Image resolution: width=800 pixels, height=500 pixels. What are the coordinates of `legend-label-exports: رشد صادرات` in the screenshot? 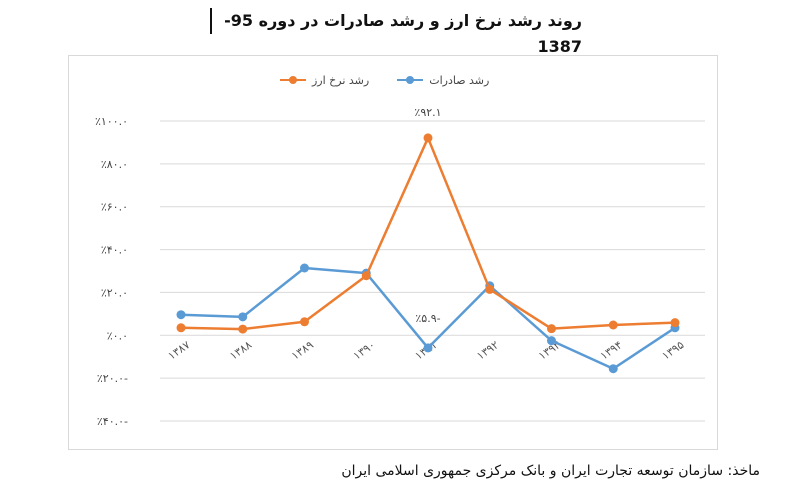 It's located at (459, 80).